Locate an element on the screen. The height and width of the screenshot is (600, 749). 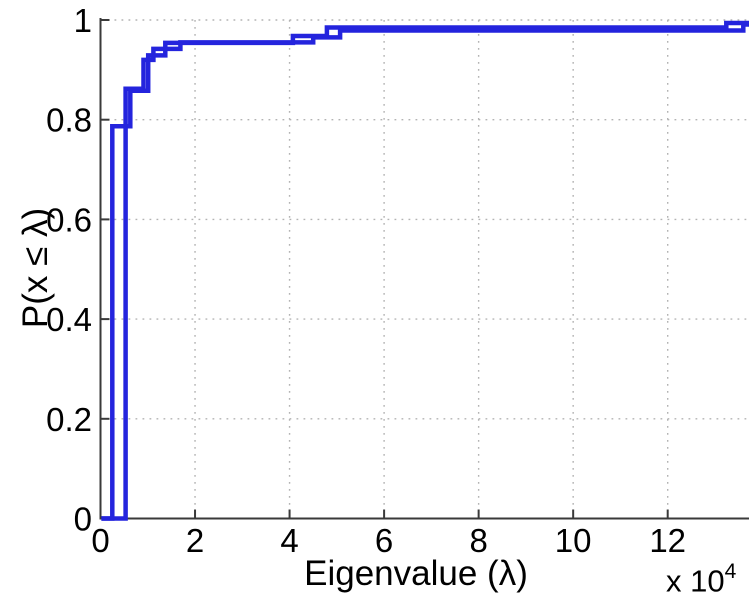
y-tick-label: 0.6 is located at coordinates (69, 219).